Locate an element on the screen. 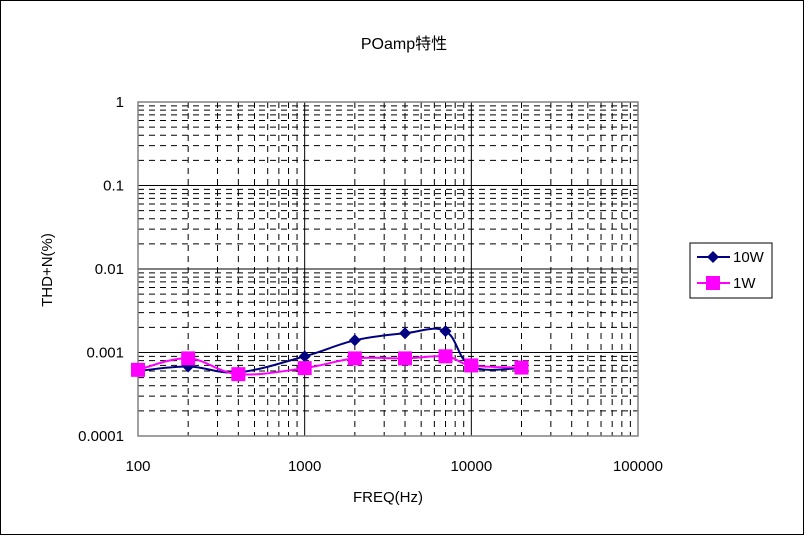 Image resolution: width=804 pixels, height=535 pixels. x-tick-labels: 100 1000 10000 100000 is located at coordinates (394, 466).